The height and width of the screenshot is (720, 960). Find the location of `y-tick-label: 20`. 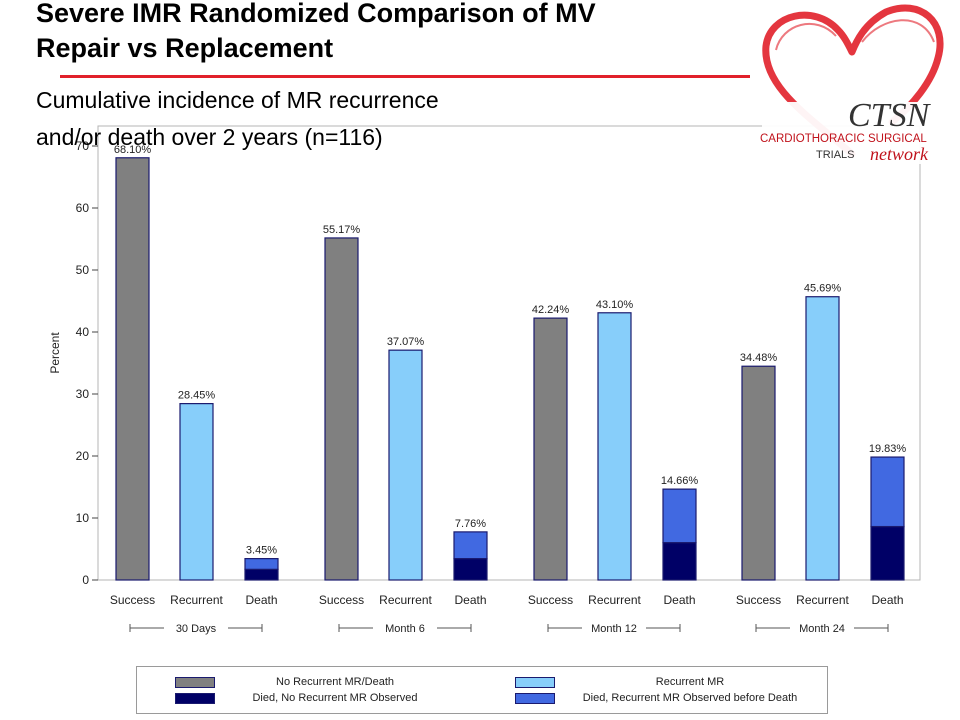

y-tick-label: 20 is located at coordinates (83, 456).